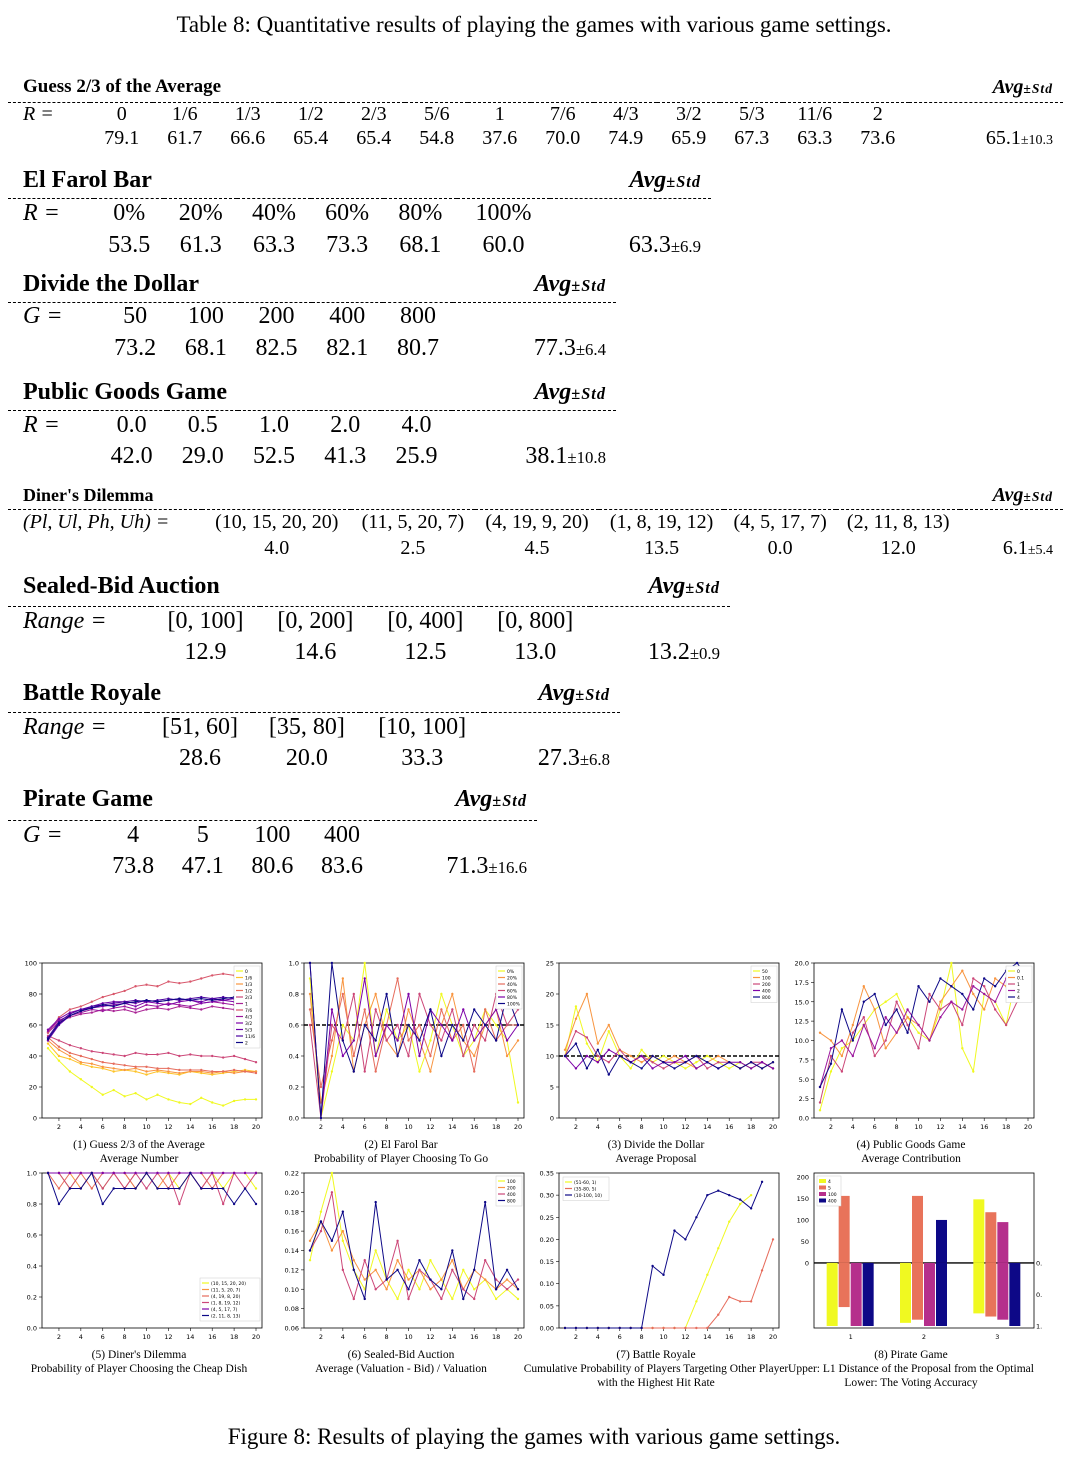  What do you see at coordinates (276, 316) in the screenshot?
I see `setting-value: 200` at bounding box center [276, 316].